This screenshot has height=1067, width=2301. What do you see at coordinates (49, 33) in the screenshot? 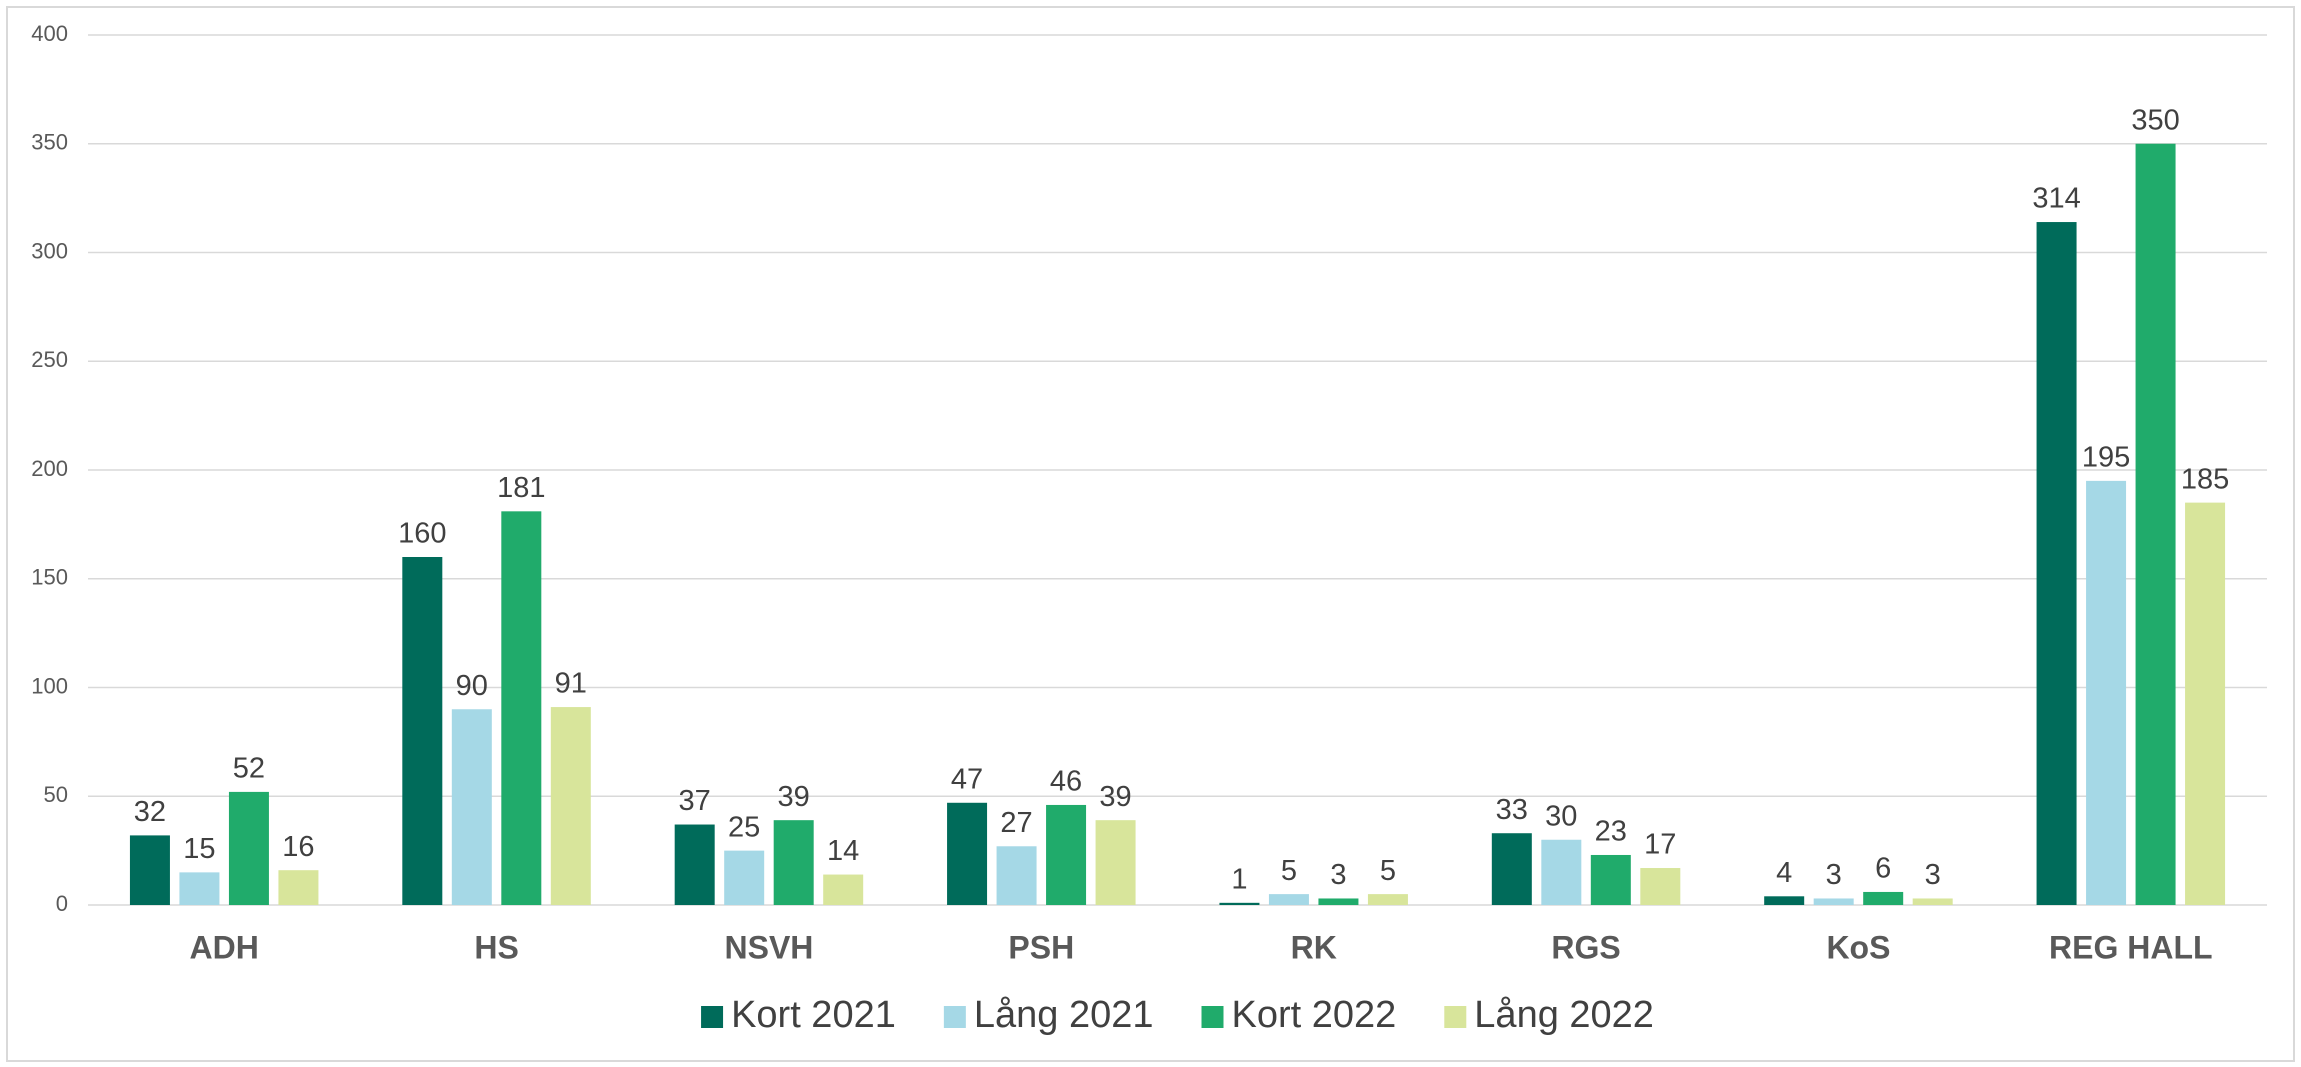
I see `y-tick-label: 400` at bounding box center [49, 33].